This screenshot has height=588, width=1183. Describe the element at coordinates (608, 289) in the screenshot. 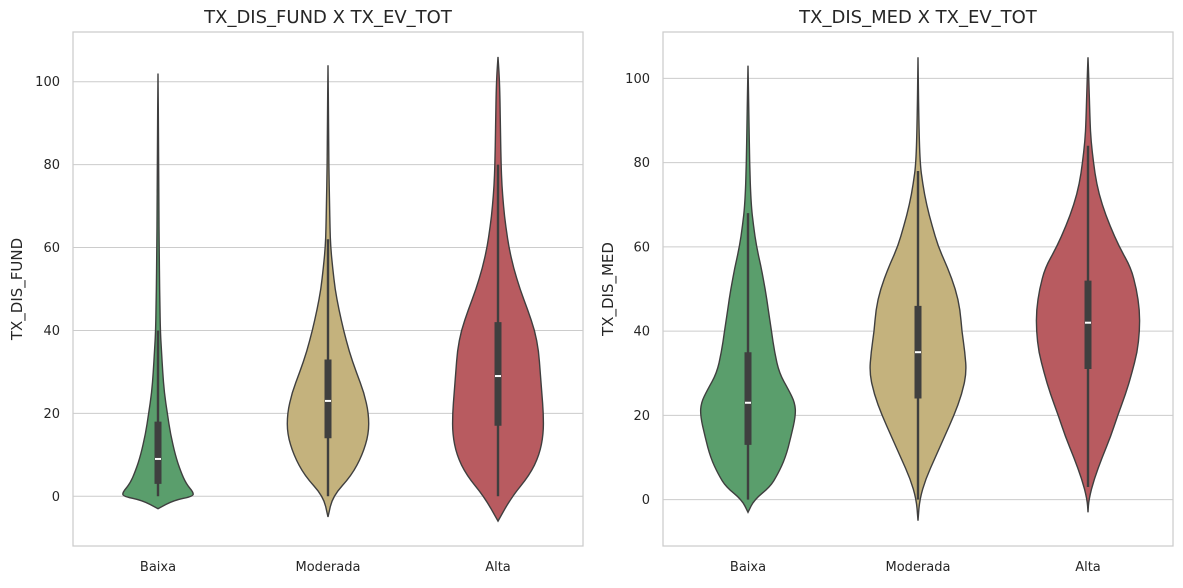

I see `y-axis-label: TX_DIS_MED` at that location.